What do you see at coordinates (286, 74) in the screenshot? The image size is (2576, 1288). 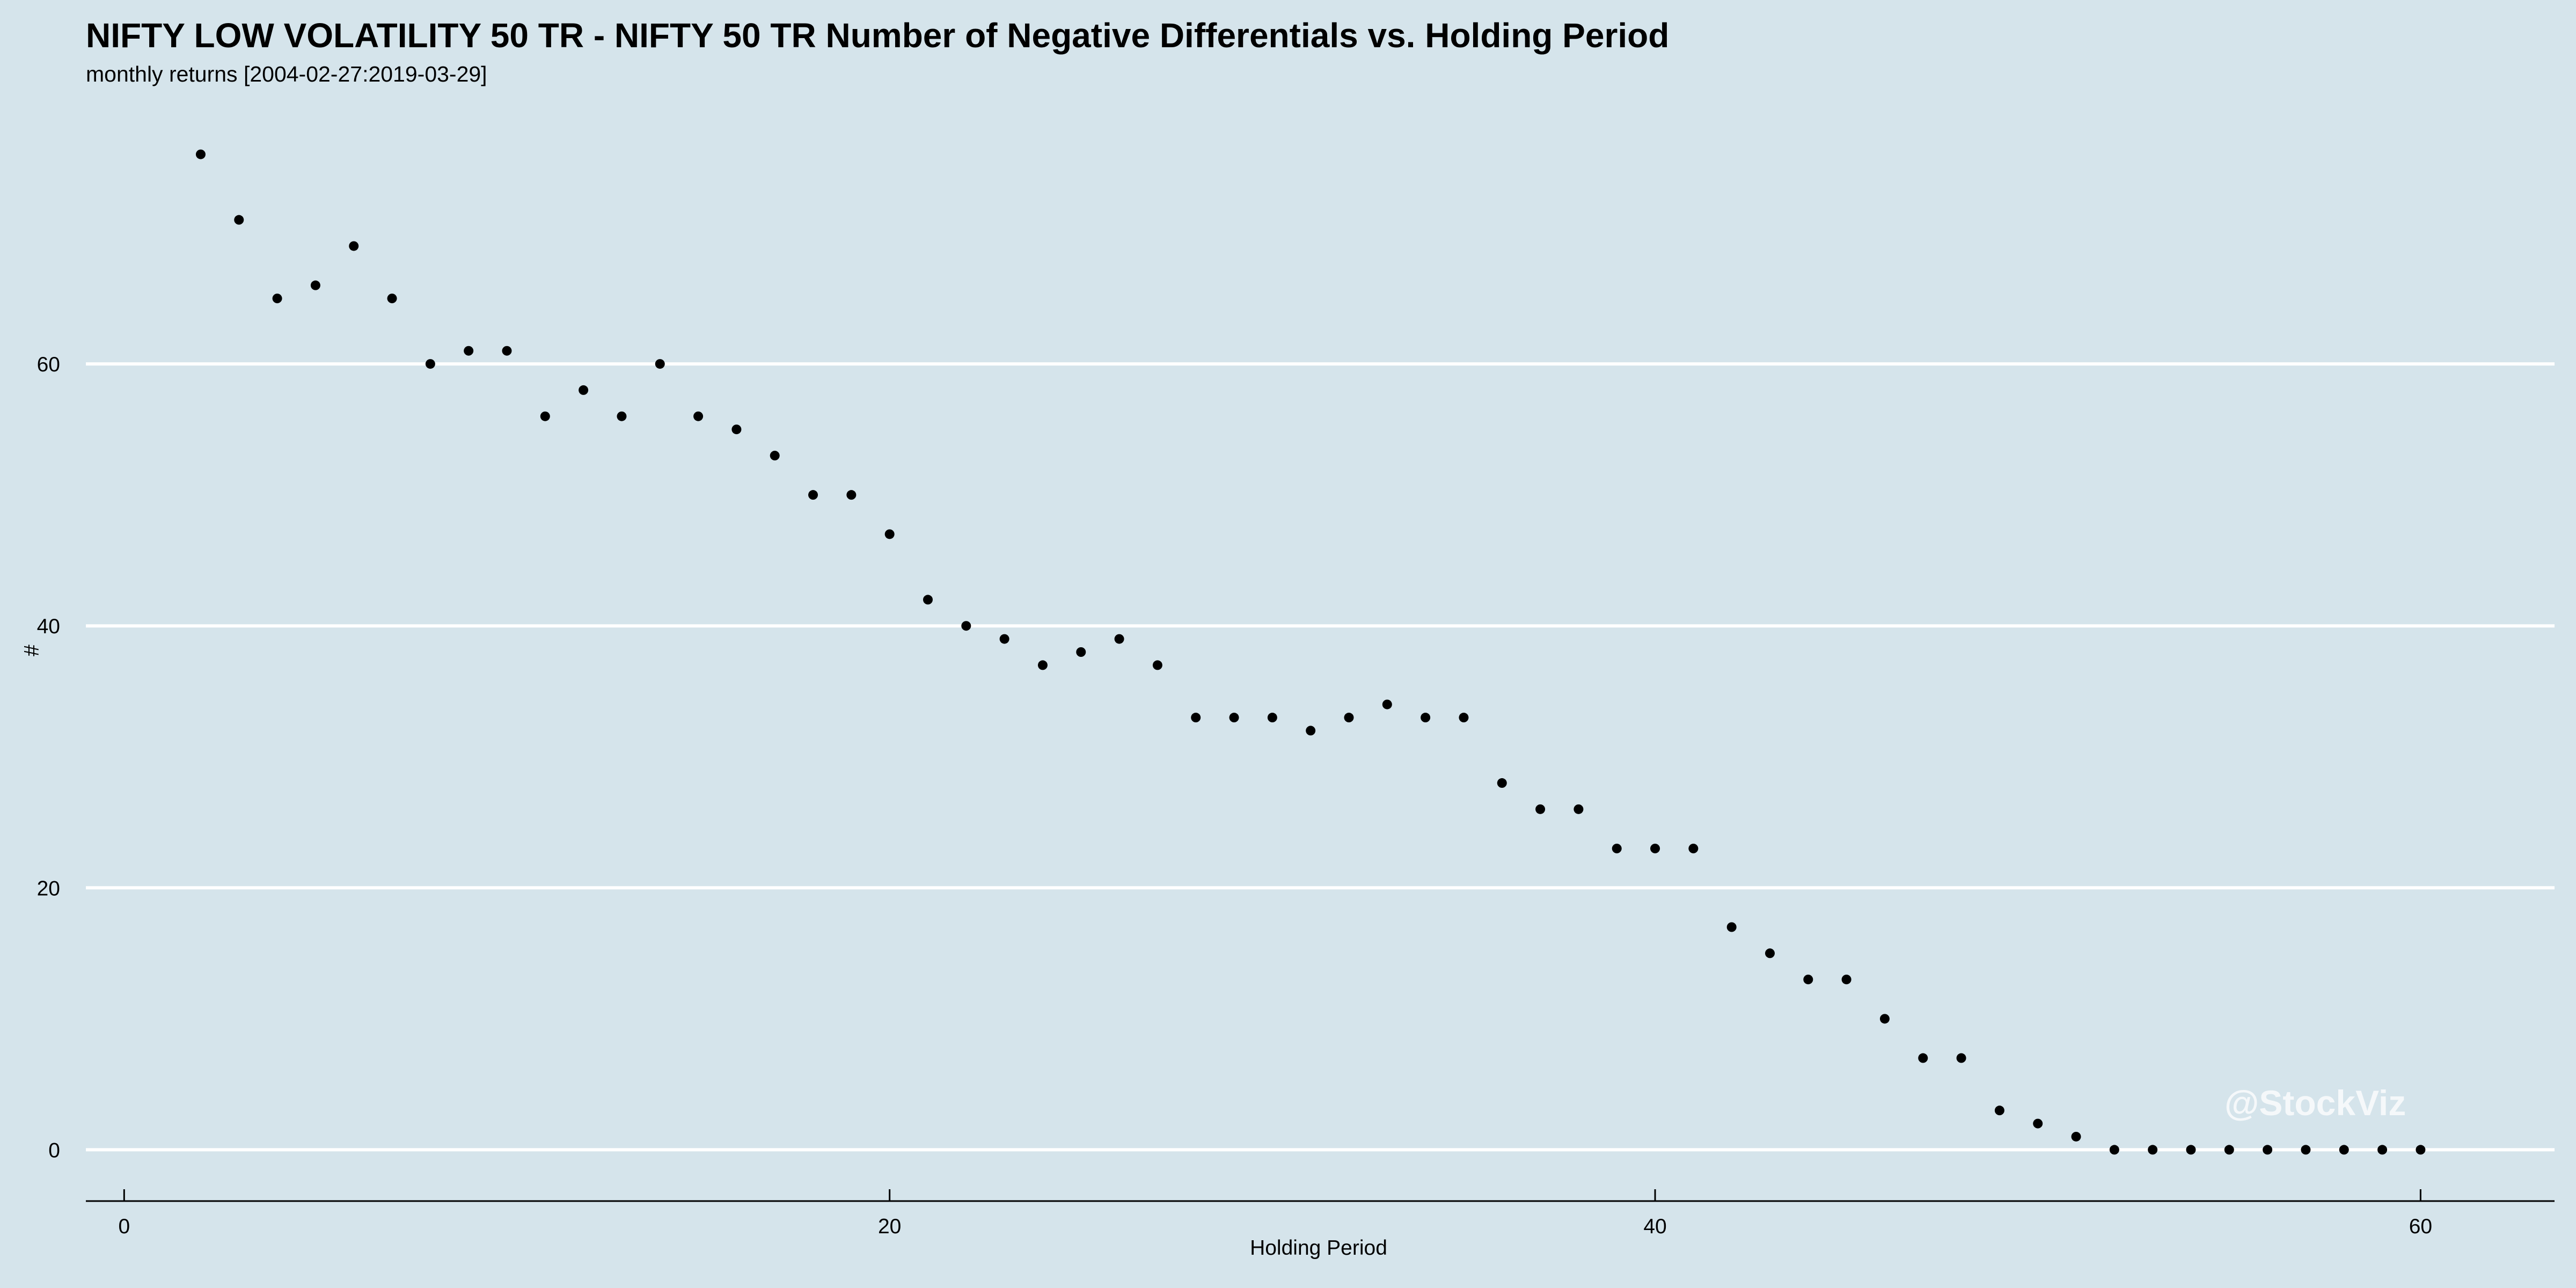 I see `chart-subtitle: monthly returns [2004-02-27:2019-03-29]` at bounding box center [286, 74].